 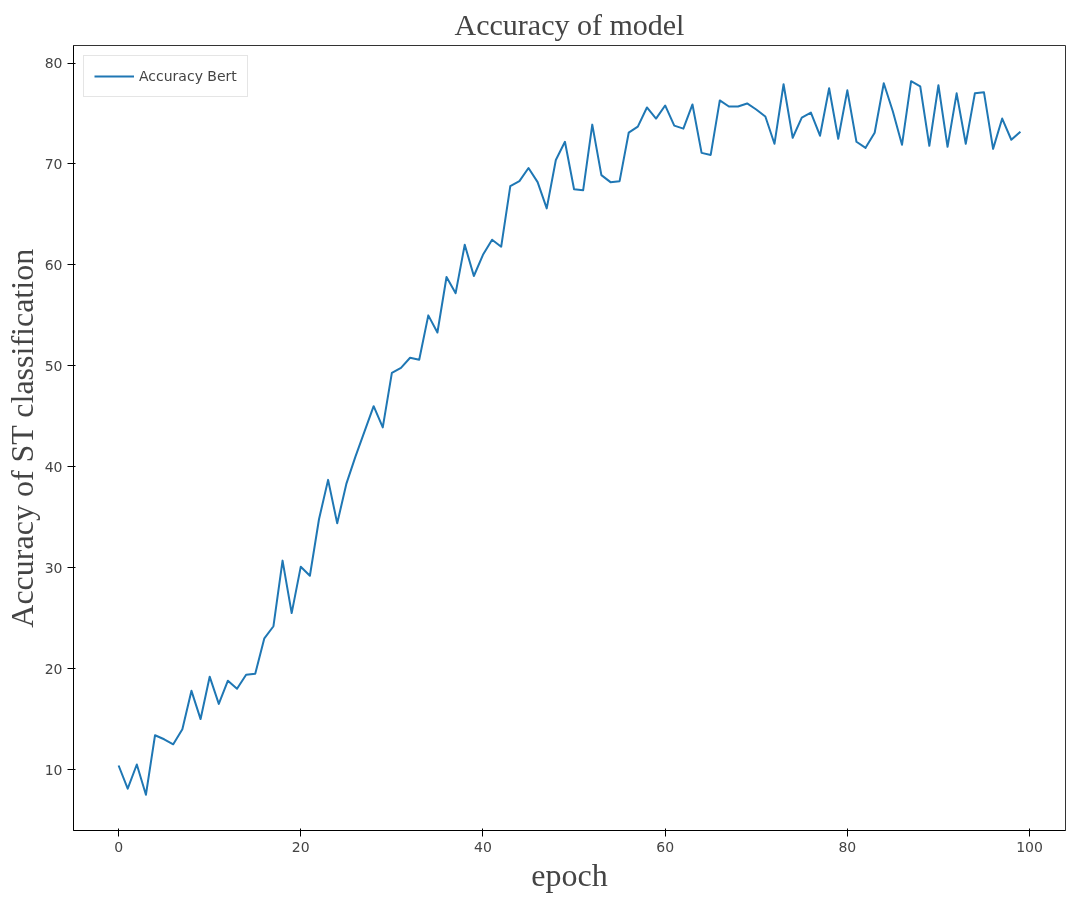 What do you see at coordinates (53, 567) in the screenshot?
I see `y-tick-label: 30` at bounding box center [53, 567].